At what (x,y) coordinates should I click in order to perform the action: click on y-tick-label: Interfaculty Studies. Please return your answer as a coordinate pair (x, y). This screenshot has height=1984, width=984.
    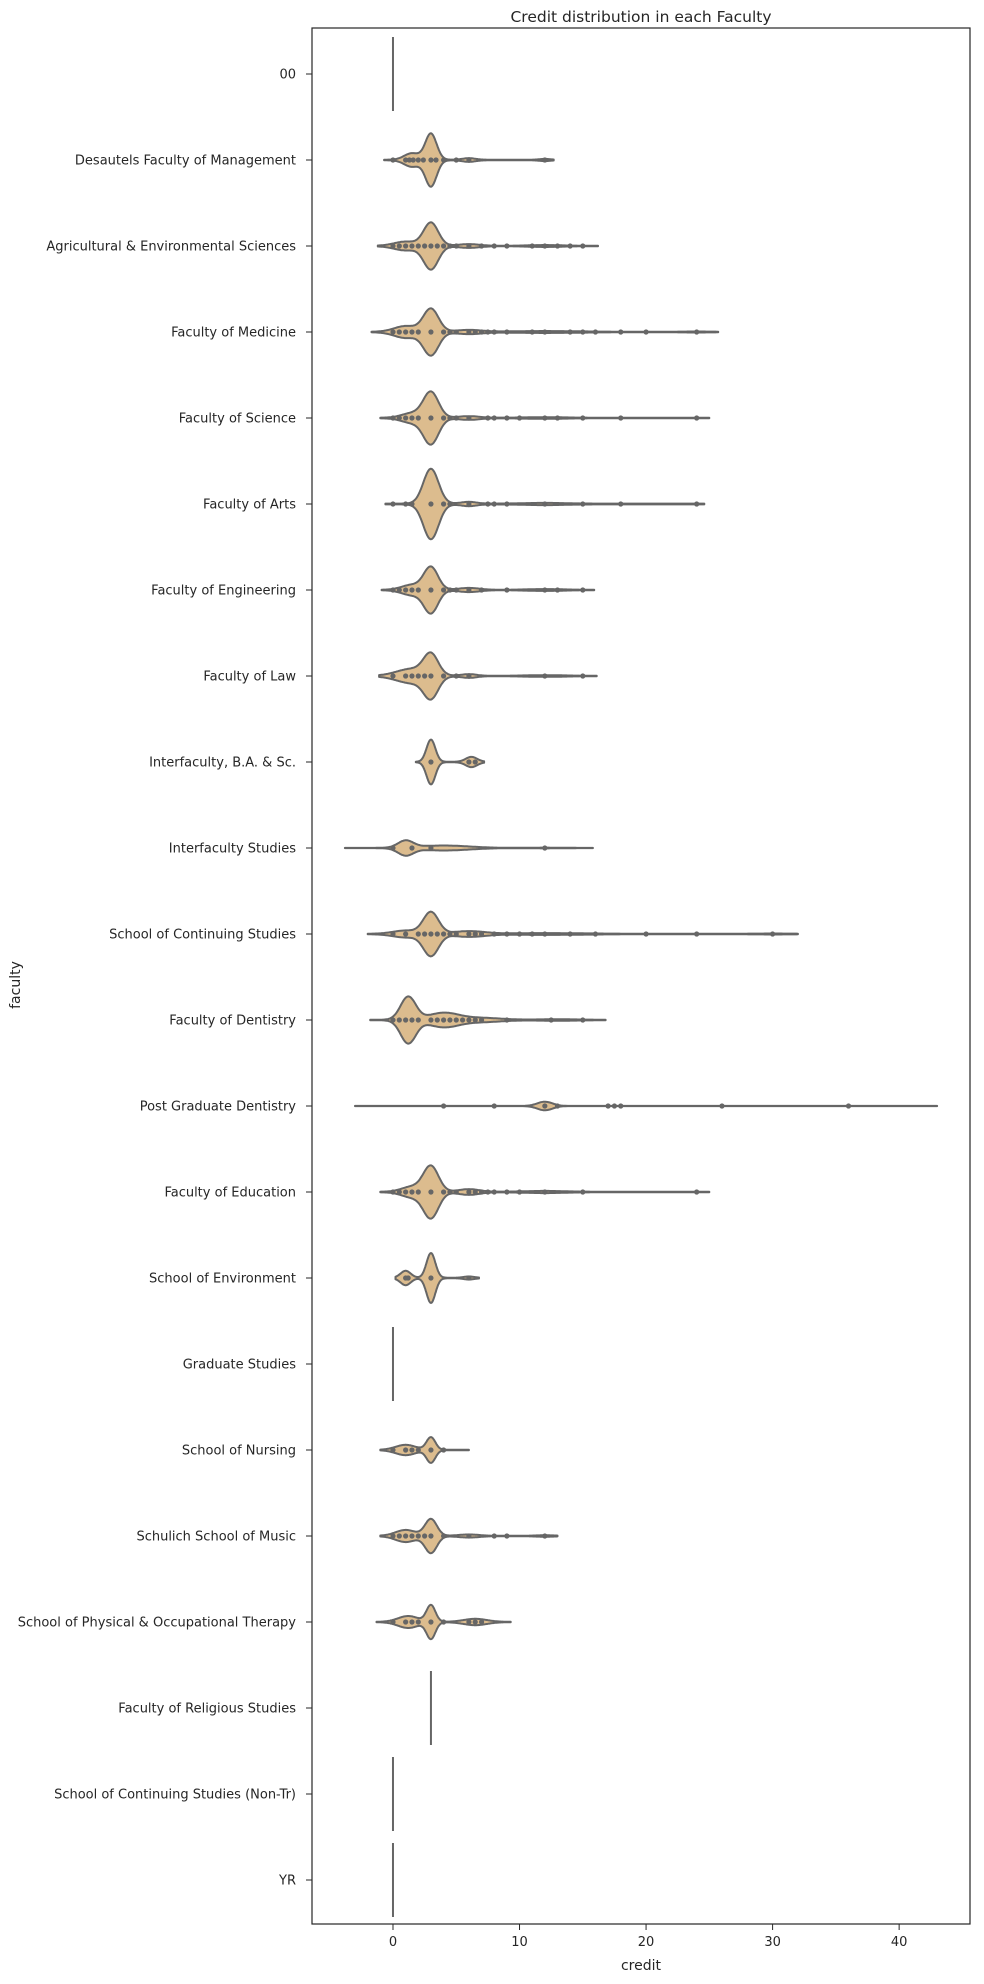
    Looking at the image, I should click on (232, 849).